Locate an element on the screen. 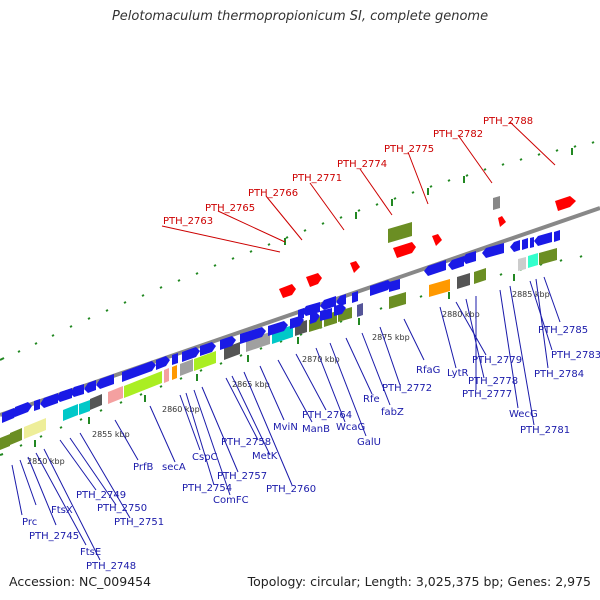  kbp-label: 2875 kbp is located at coordinates (391, 337).